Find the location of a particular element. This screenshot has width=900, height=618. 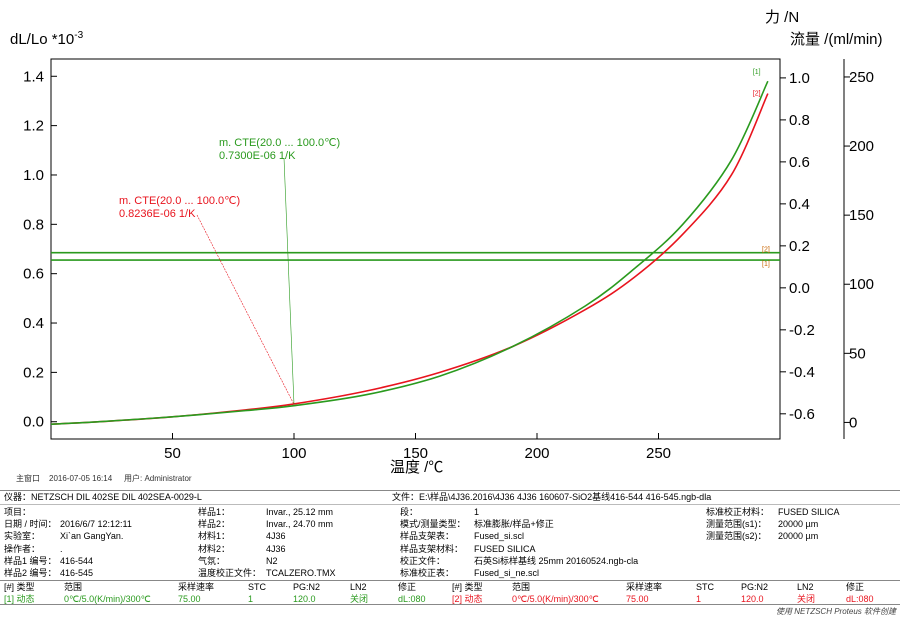

info-cell: 样品1： is located at coordinates (214, 512).